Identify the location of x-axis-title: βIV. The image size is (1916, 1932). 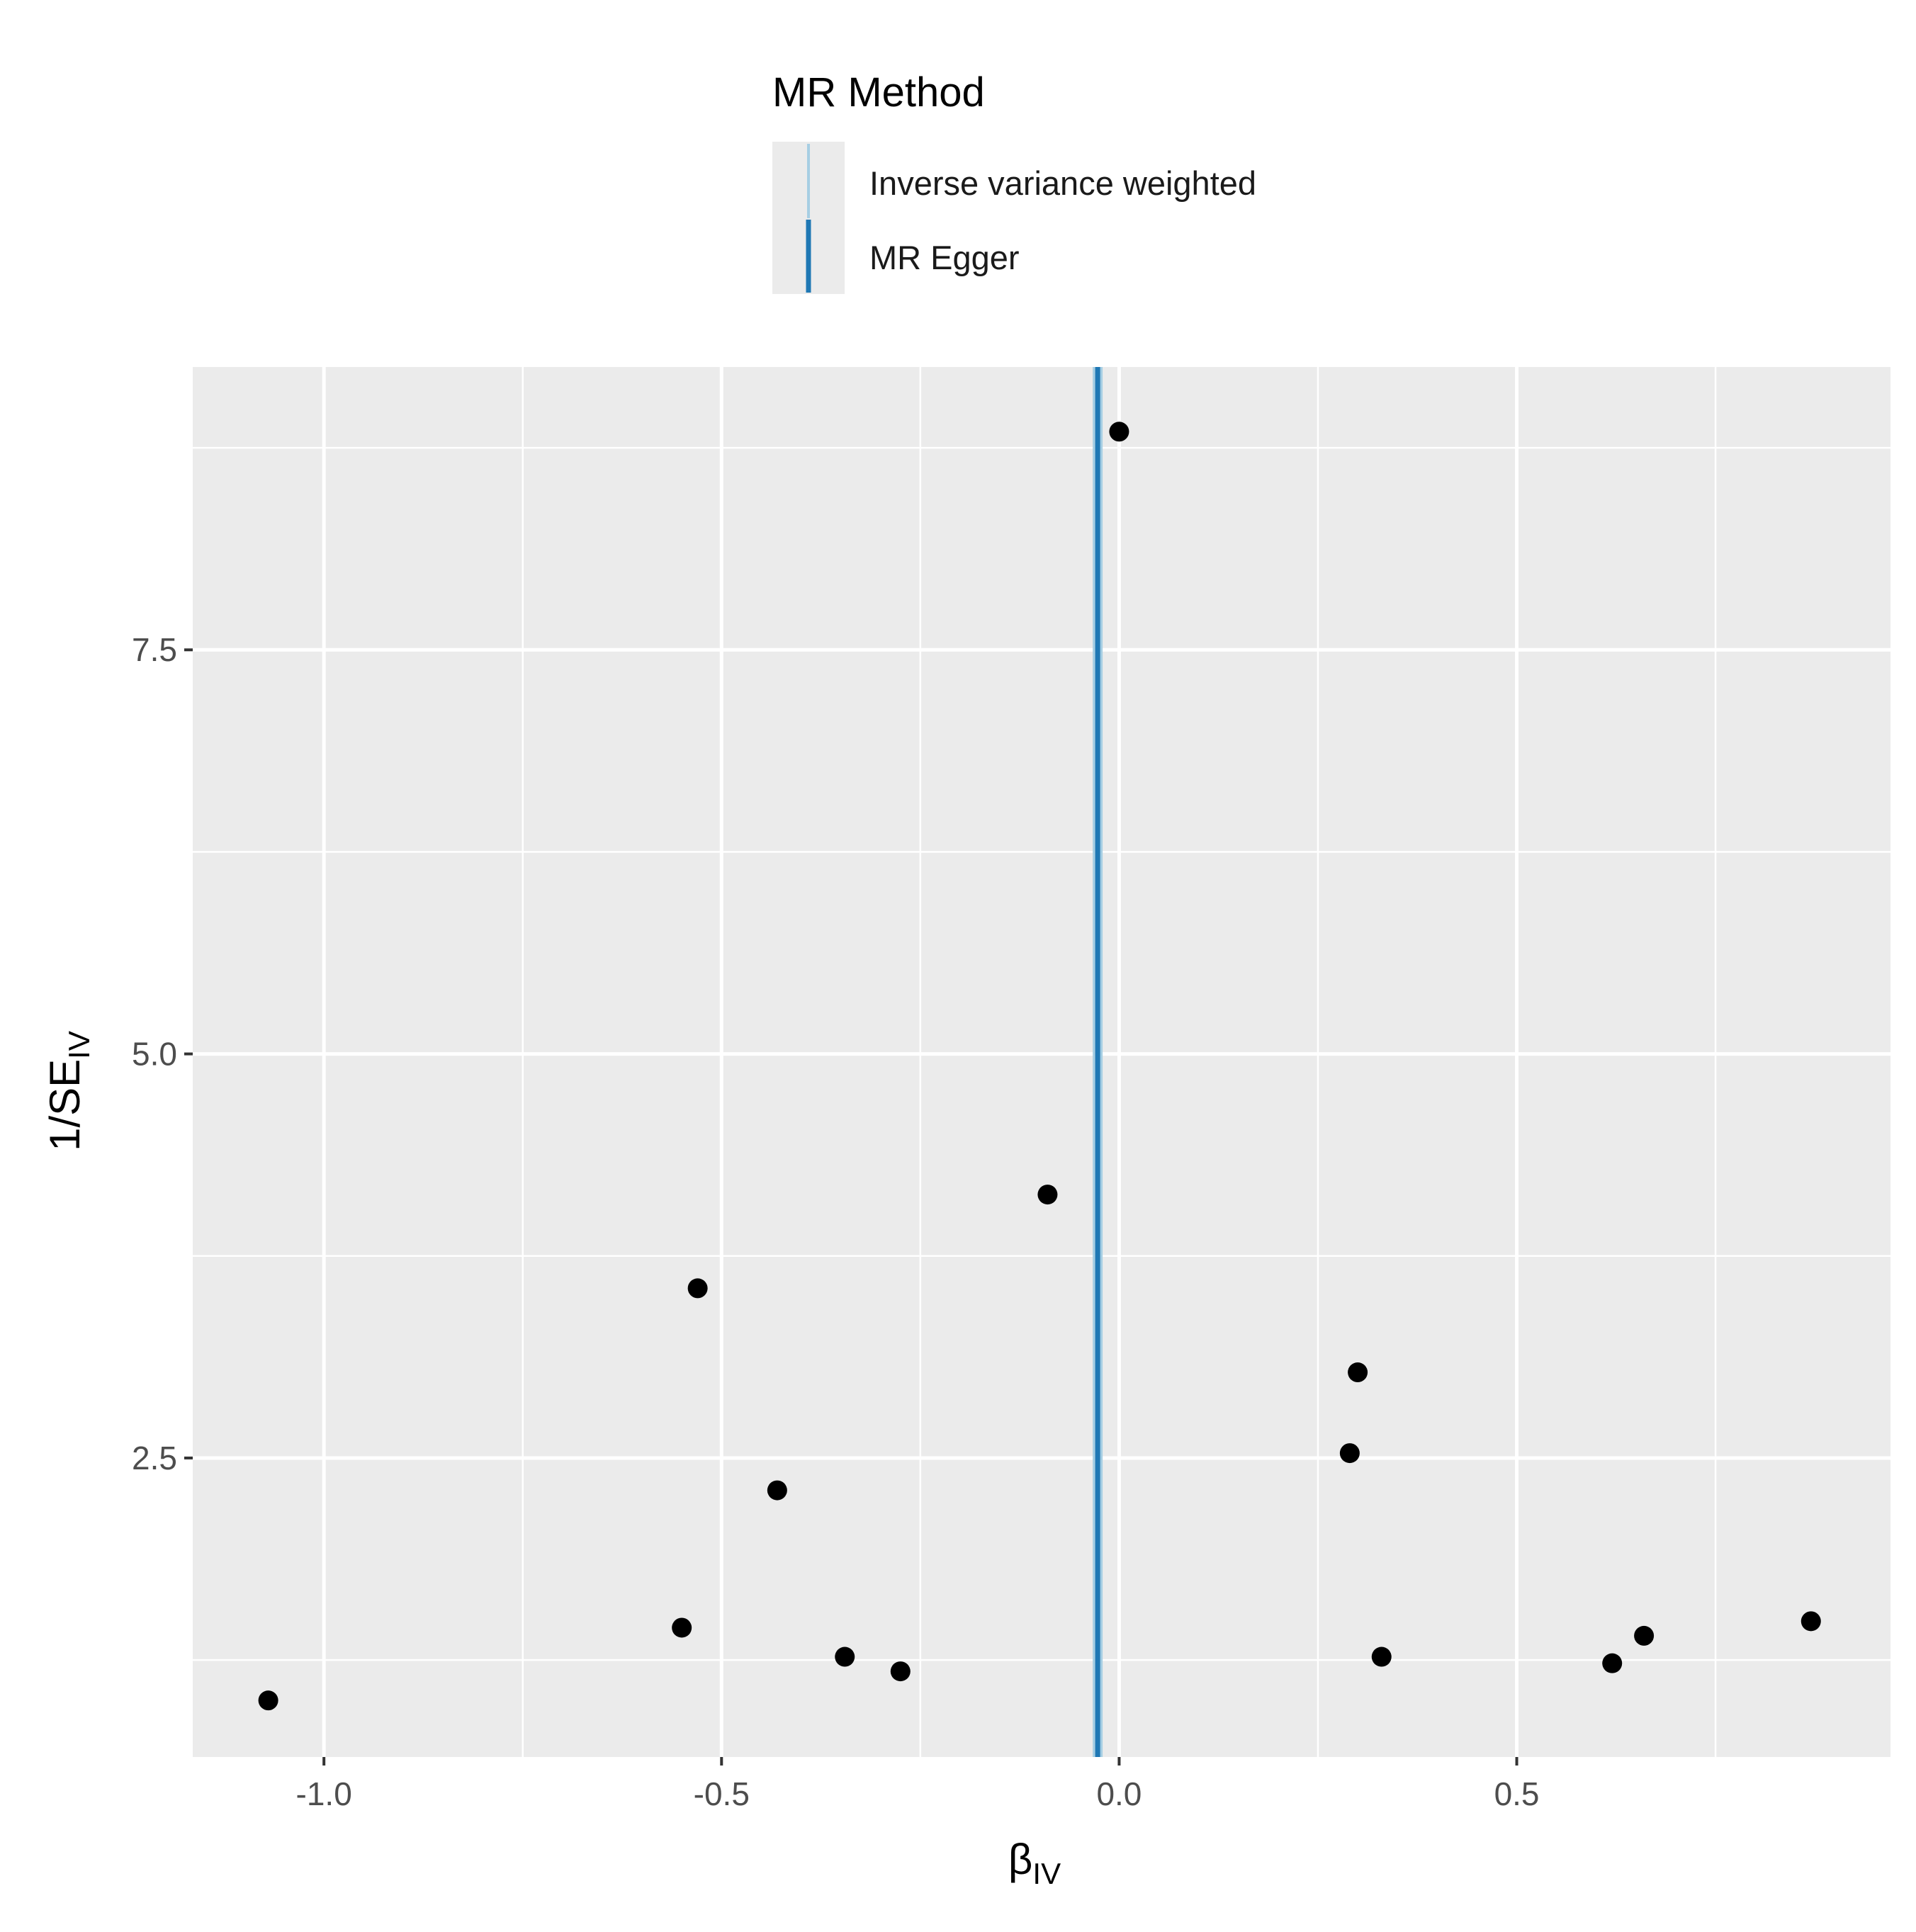
(1034, 1863).